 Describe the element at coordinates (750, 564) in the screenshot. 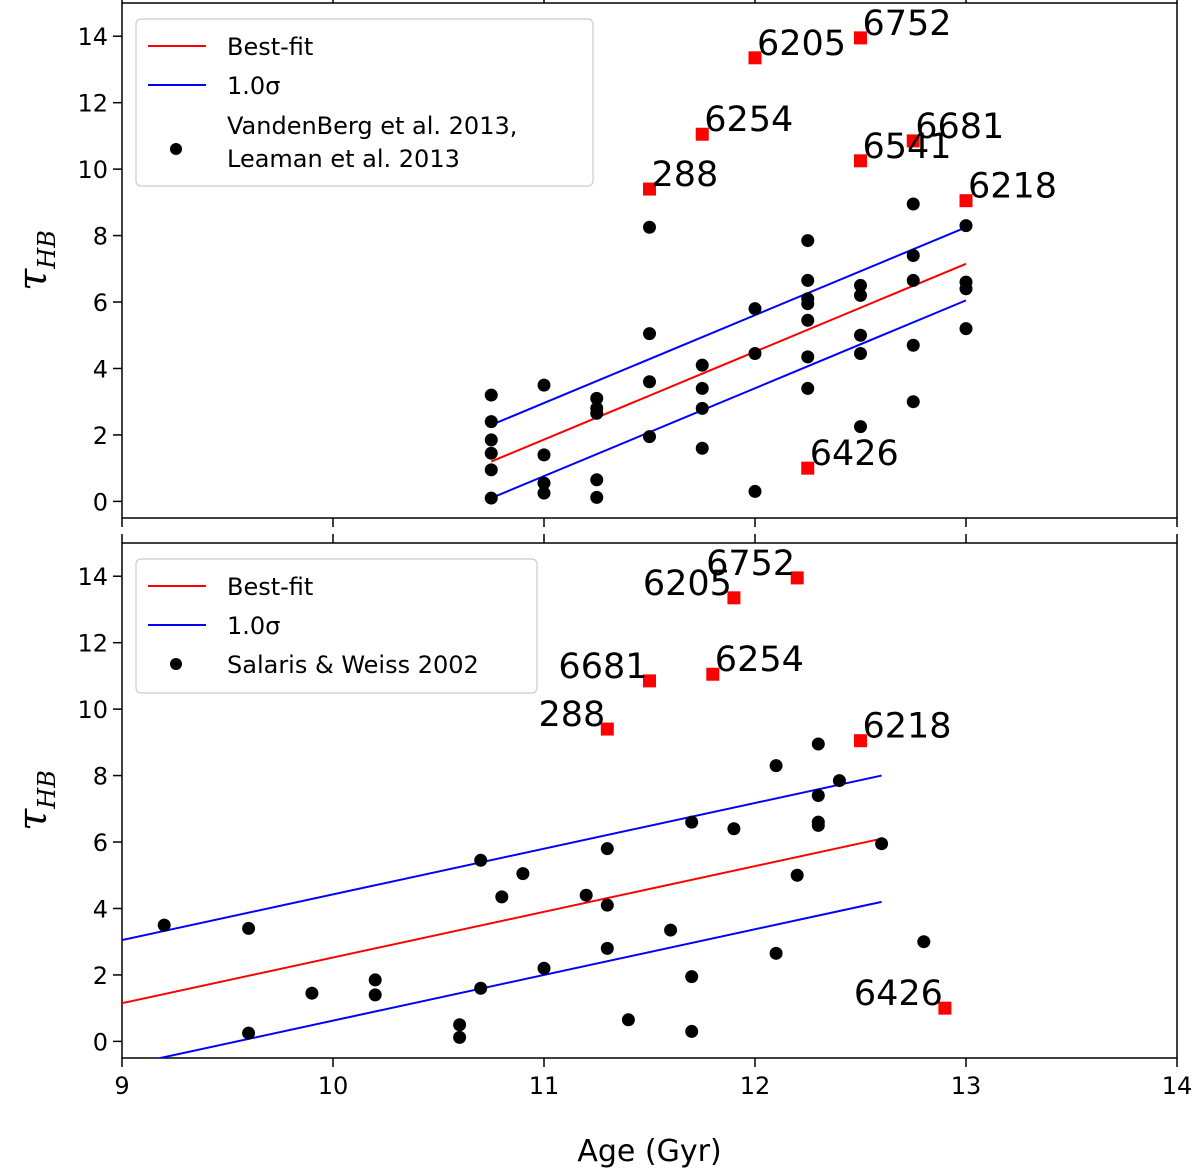

I see `outlier-label: 6752` at that location.